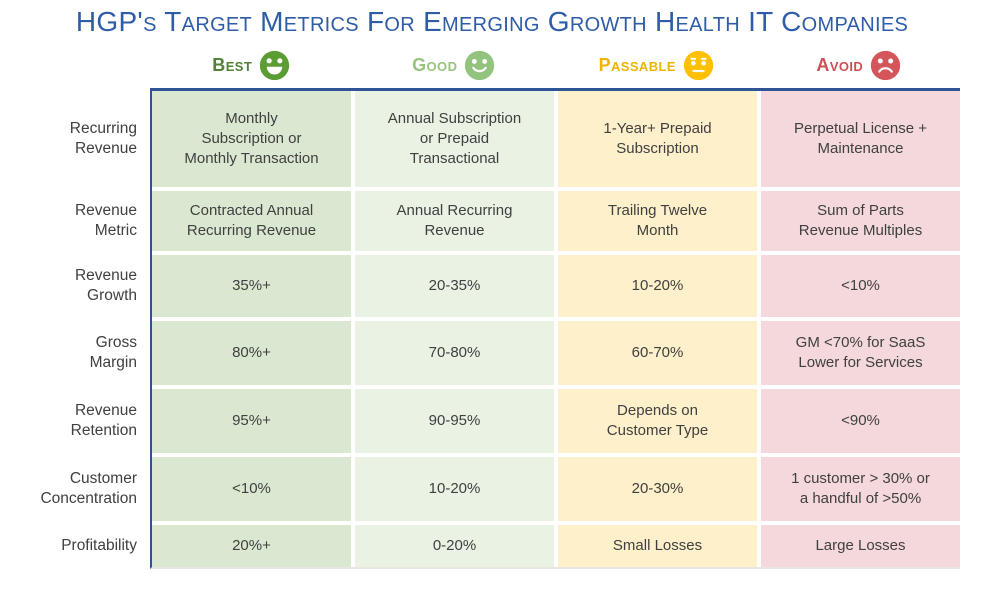 The image size is (984, 598). What do you see at coordinates (454, 546) in the screenshot?
I see `table-cell-good: 0-20%` at bounding box center [454, 546].